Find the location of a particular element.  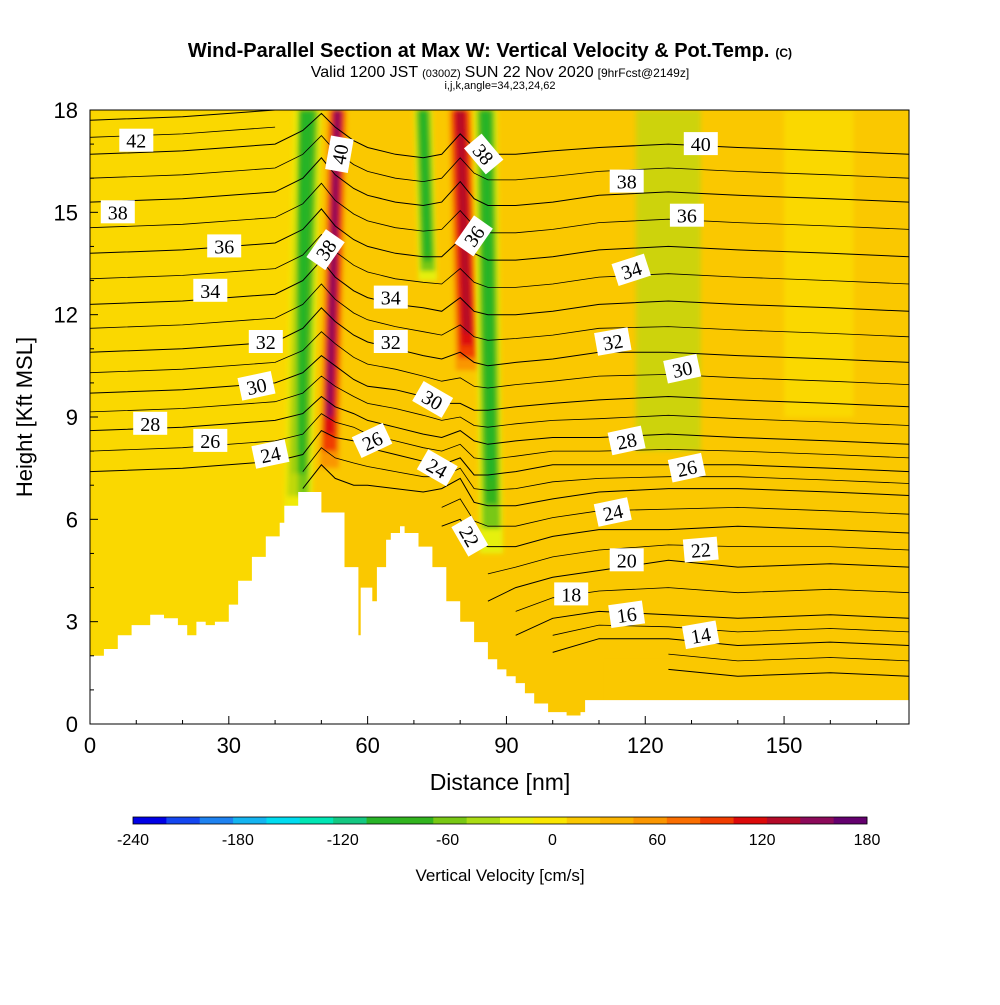

y-axis-label: Height [Kft MSL] is located at coordinates (24, 417).